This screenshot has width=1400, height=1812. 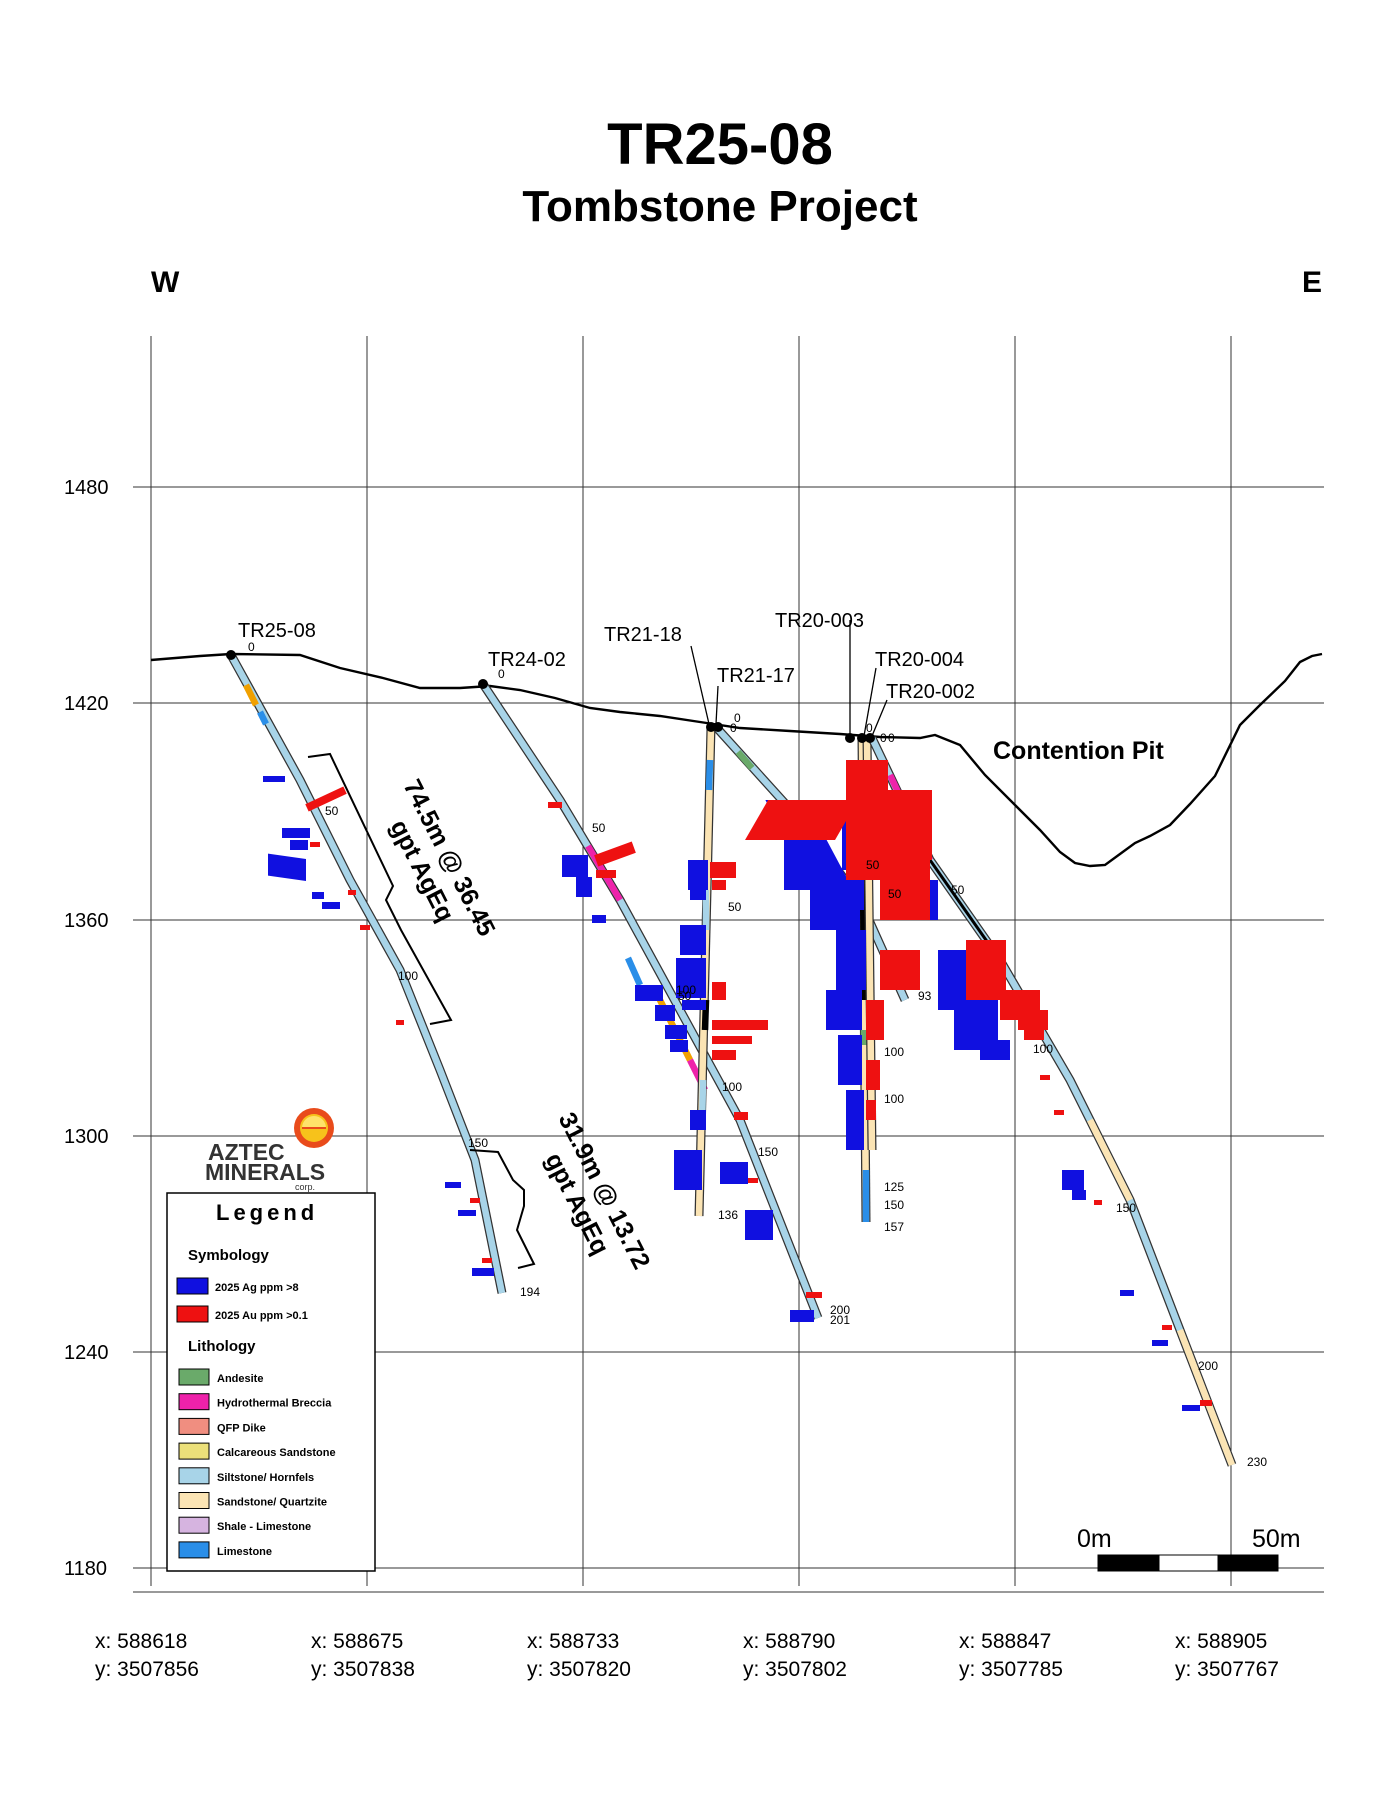 What do you see at coordinates (357, 1641) in the screenshot?
I see `coord-x: x: 588675` at bounding box center [357, 1641].